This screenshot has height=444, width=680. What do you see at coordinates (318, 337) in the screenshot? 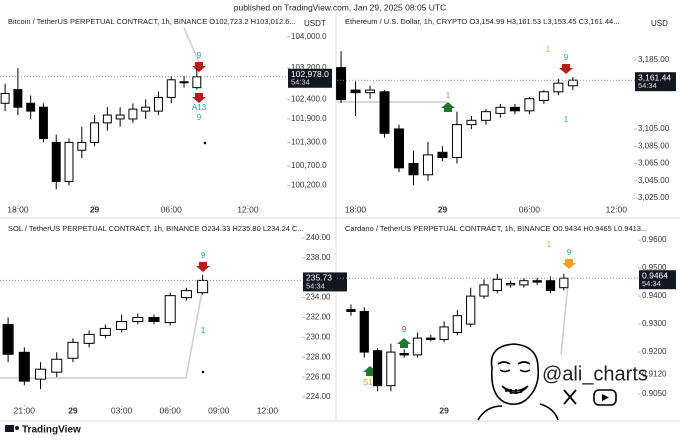
I see `y-tick-label: 230.00` at bounding box center [318, 337].